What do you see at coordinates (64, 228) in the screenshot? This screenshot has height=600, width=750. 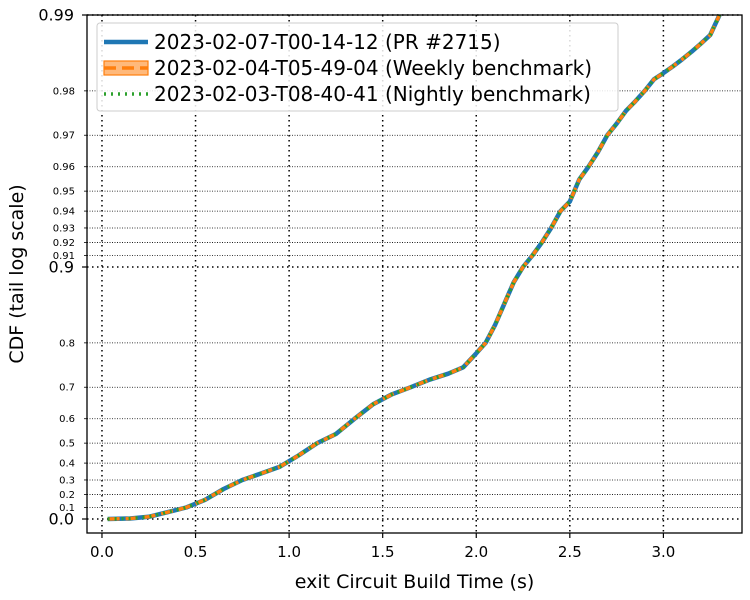 I see `y-minor-tick-label: 0.93` at bounding box center [64, 228].